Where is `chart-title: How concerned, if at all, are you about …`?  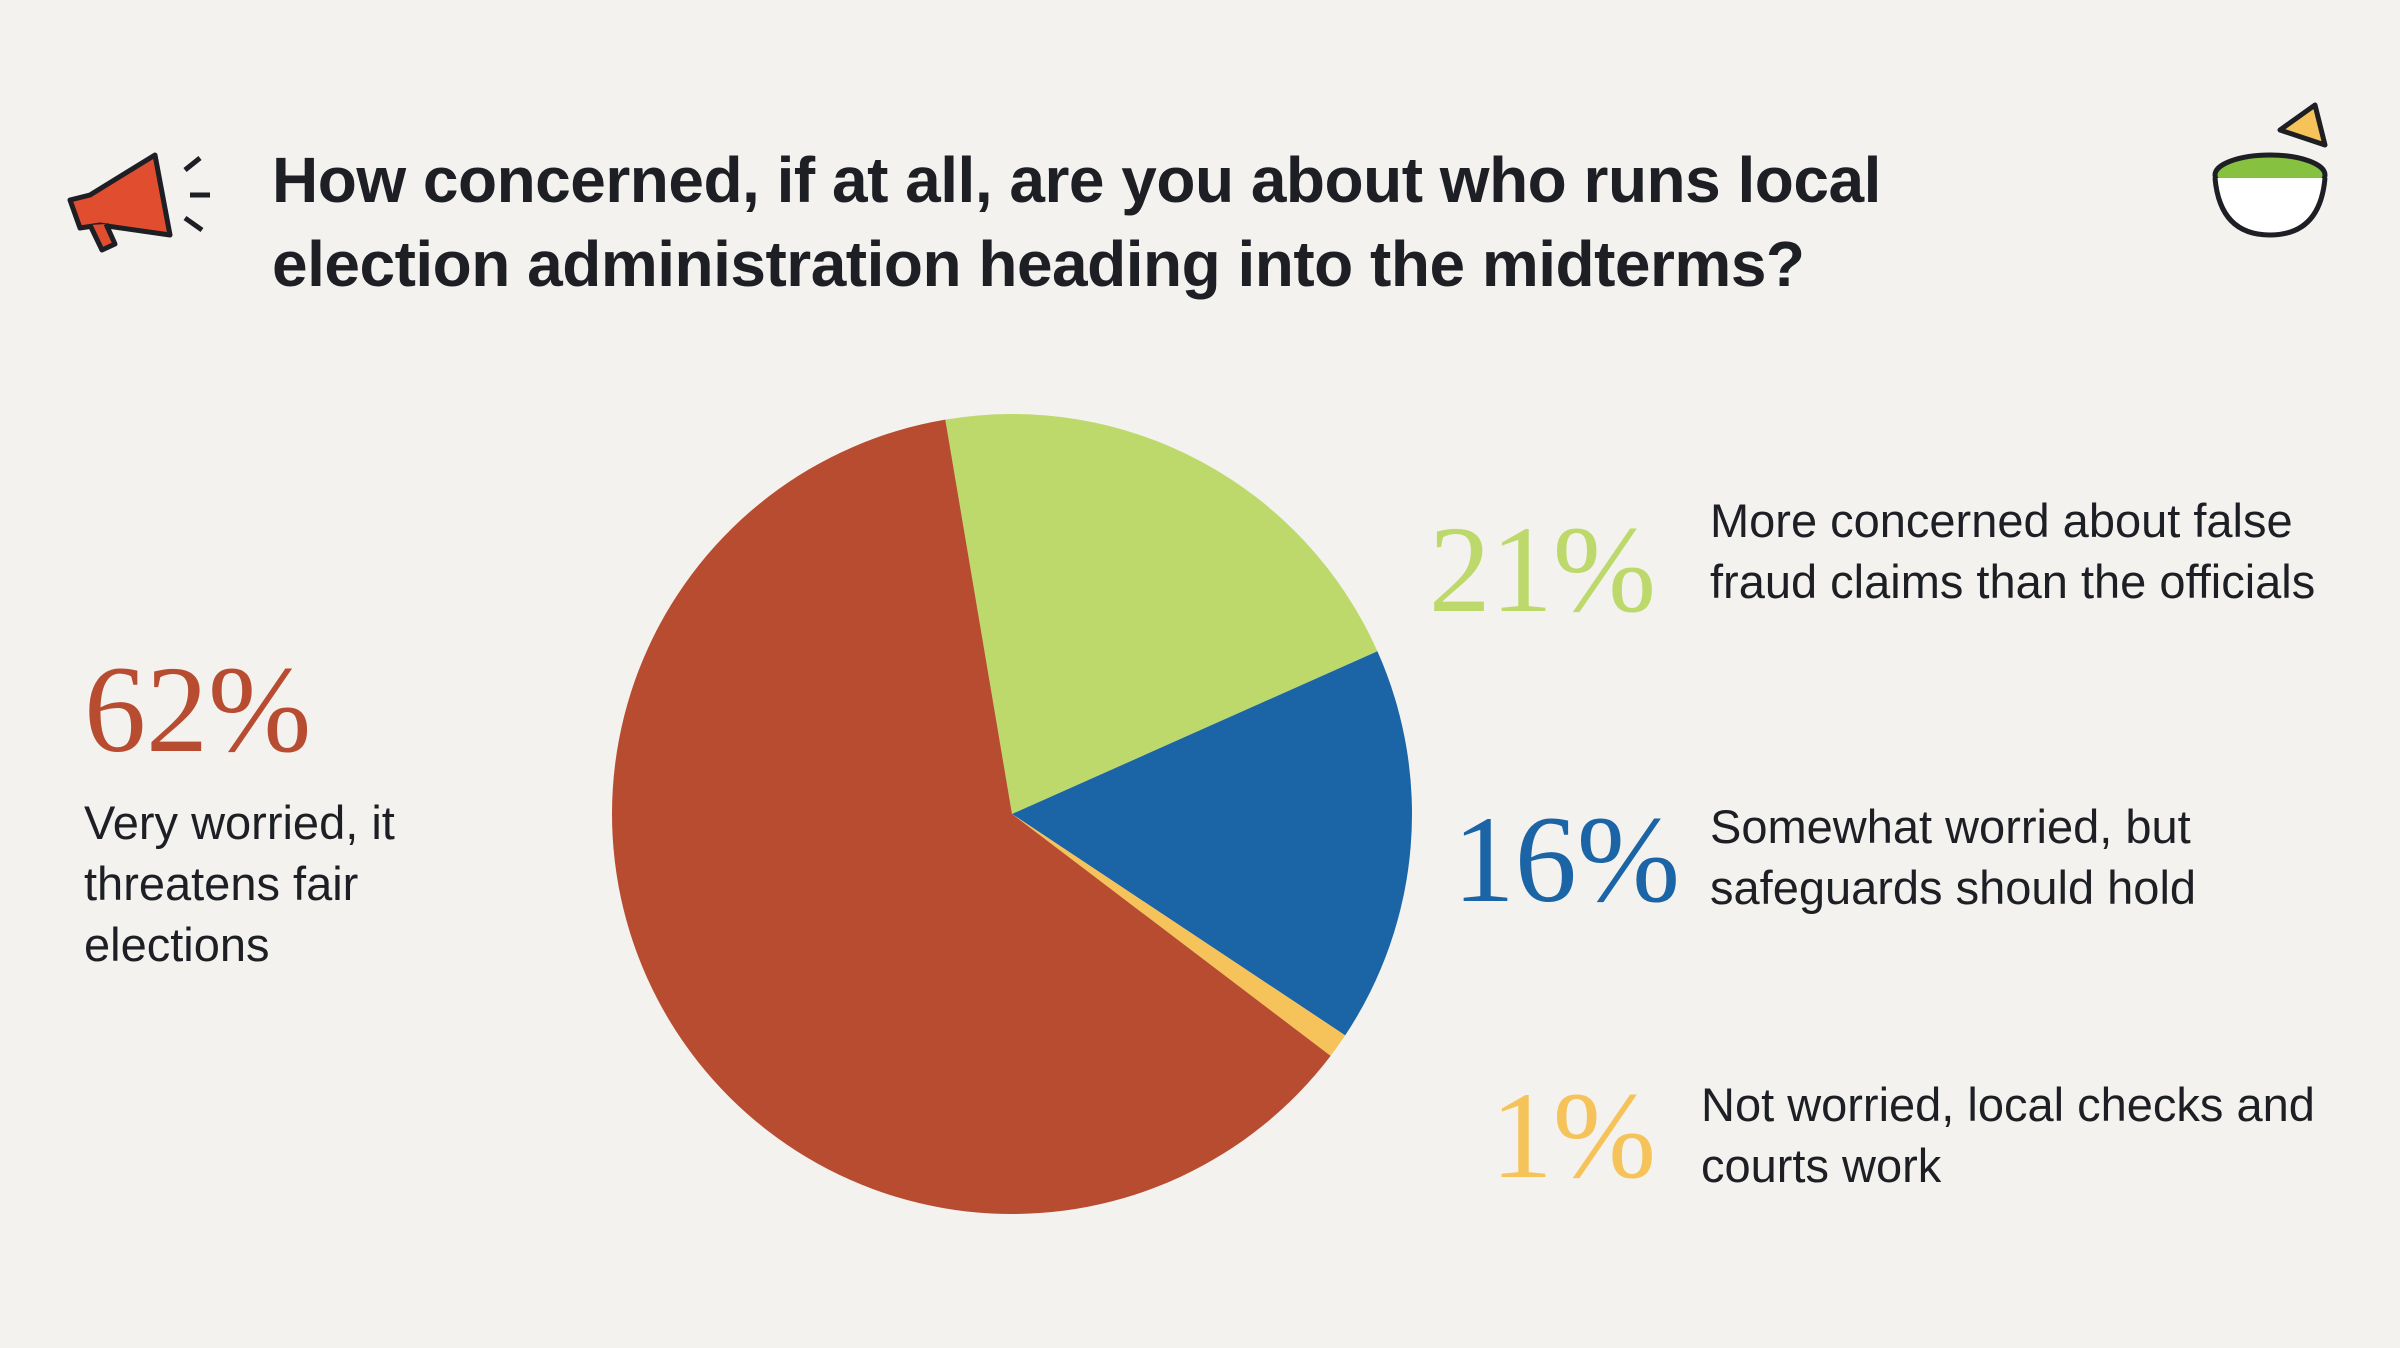 chart-title: How concerned, if at all, are you about … is located at coordinates (1076, 222).